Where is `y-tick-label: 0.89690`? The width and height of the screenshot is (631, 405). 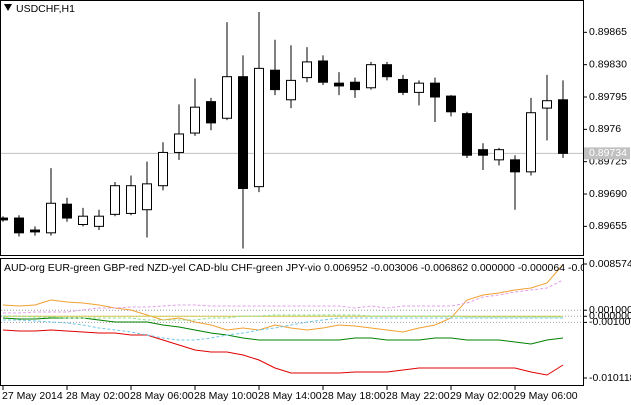 y-tick-label: 0.89690 is located at coordinates (608, 194).